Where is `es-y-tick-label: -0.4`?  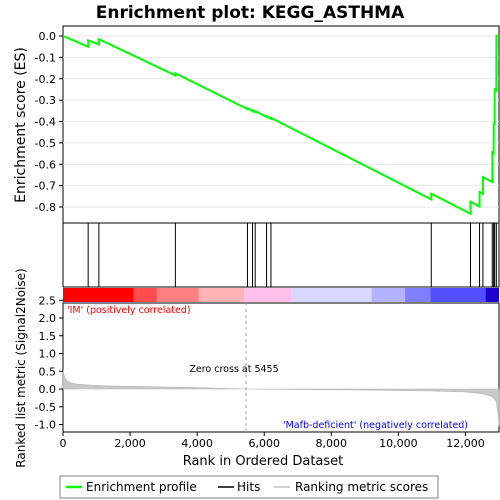
es-y-tick-label: -0.4 is located at coordinates (45, 122).